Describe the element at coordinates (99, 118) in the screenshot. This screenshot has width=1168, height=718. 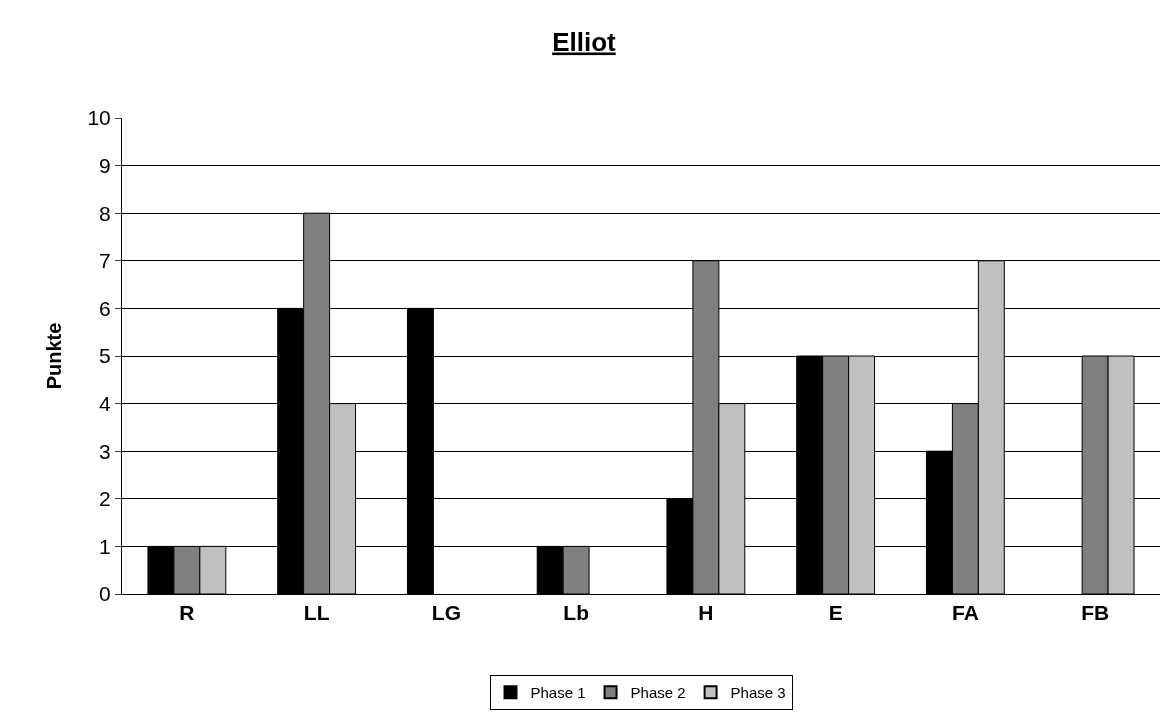
I see `y-tick-label: 10` at that location.